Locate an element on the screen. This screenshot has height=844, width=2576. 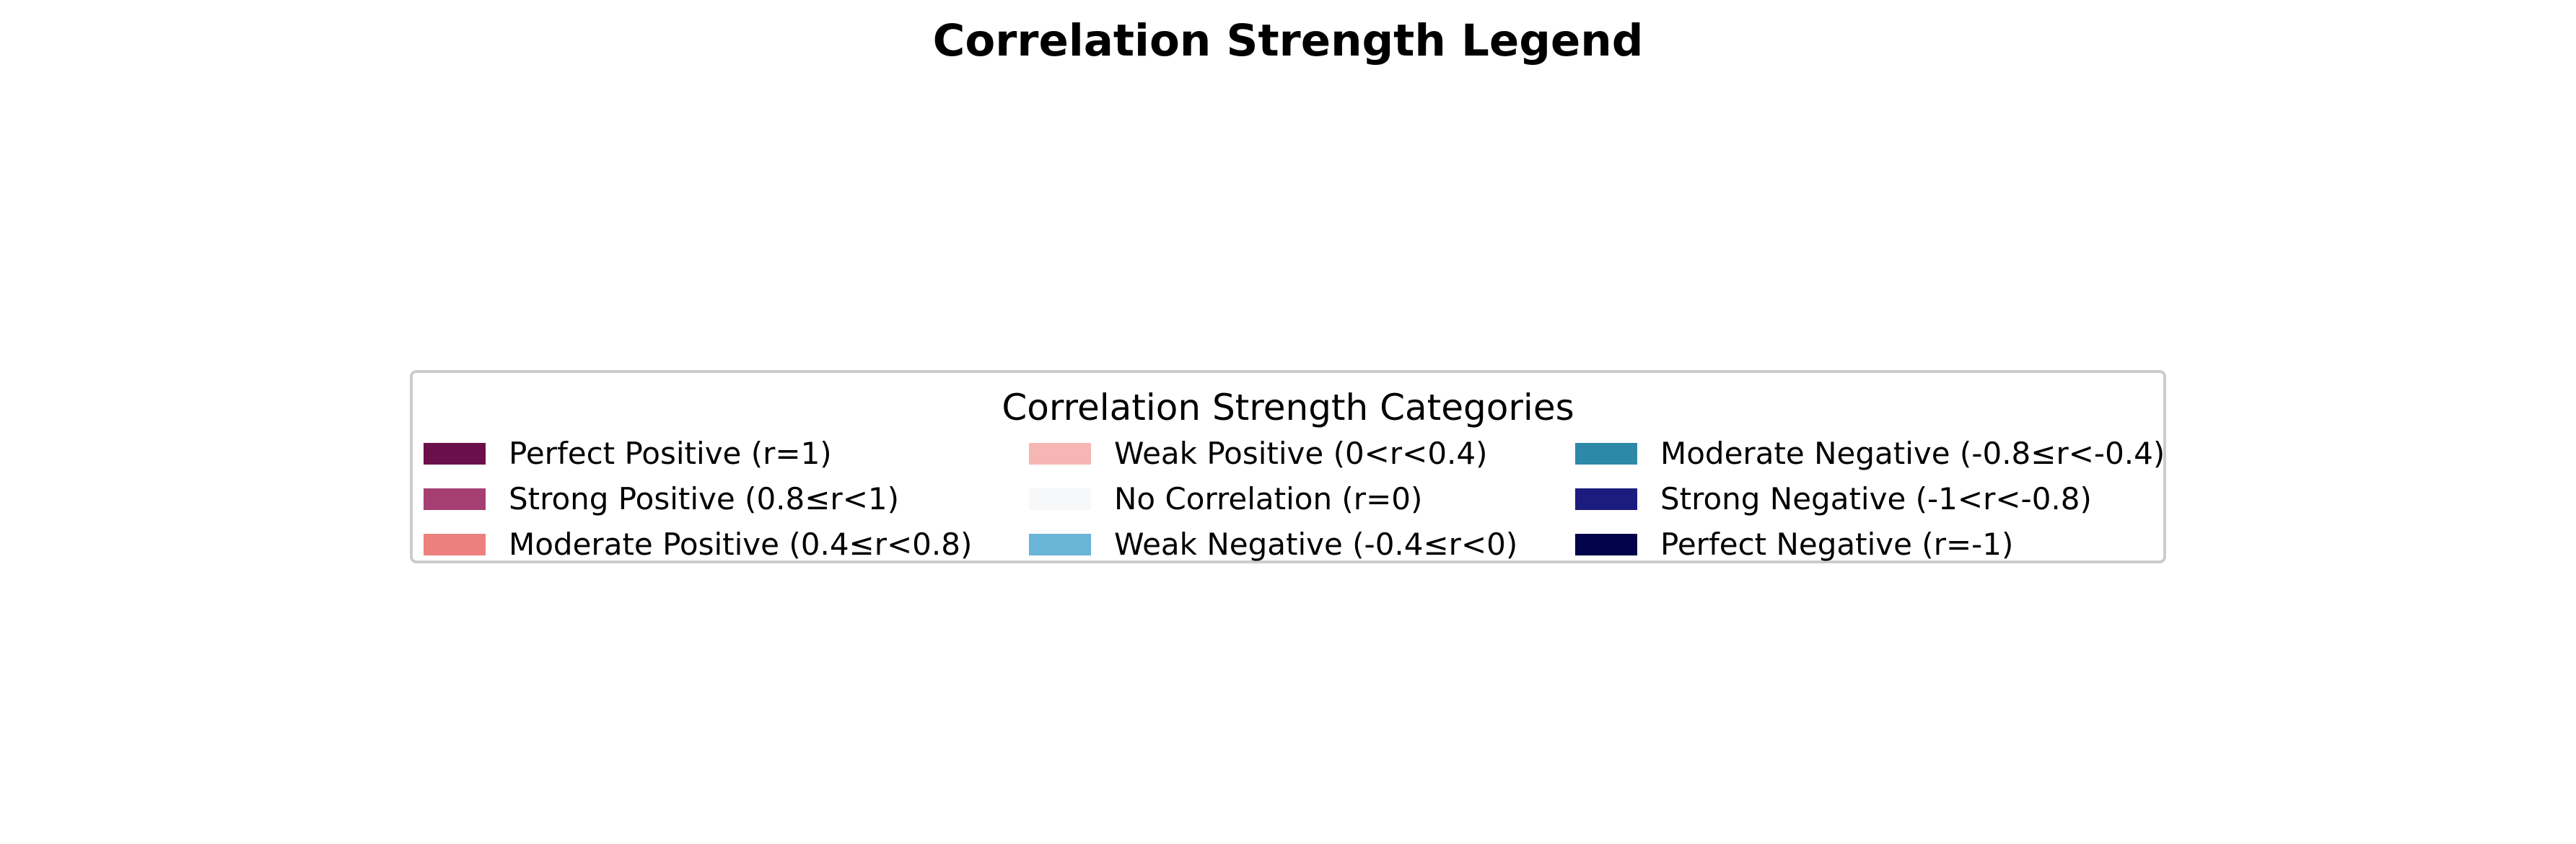
legend-swatch-strong-positive is located at coordinates (455, 499).